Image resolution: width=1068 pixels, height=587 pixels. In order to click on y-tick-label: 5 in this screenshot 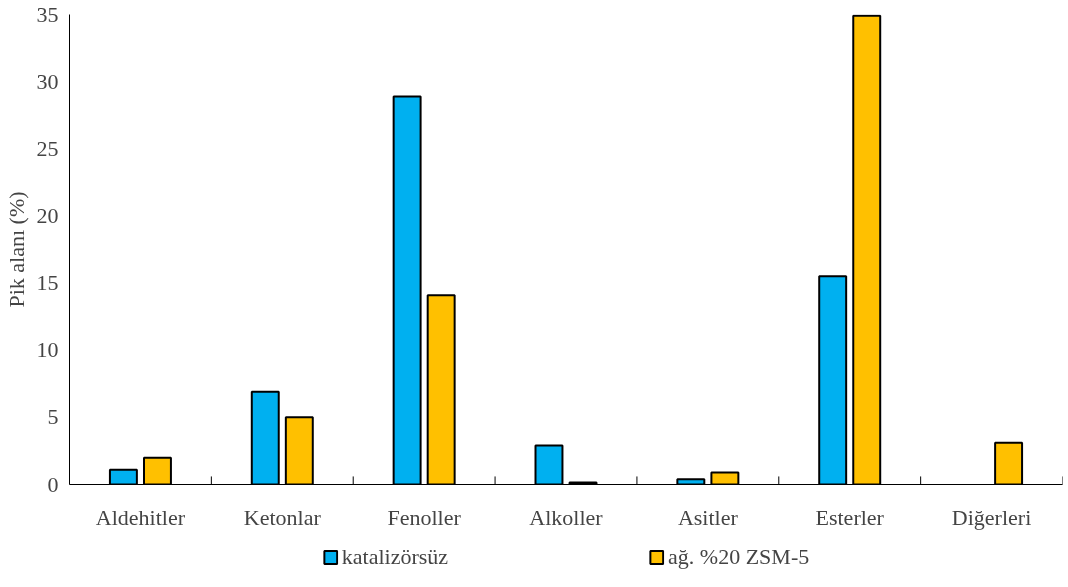, I will do `click(53, 417)`.